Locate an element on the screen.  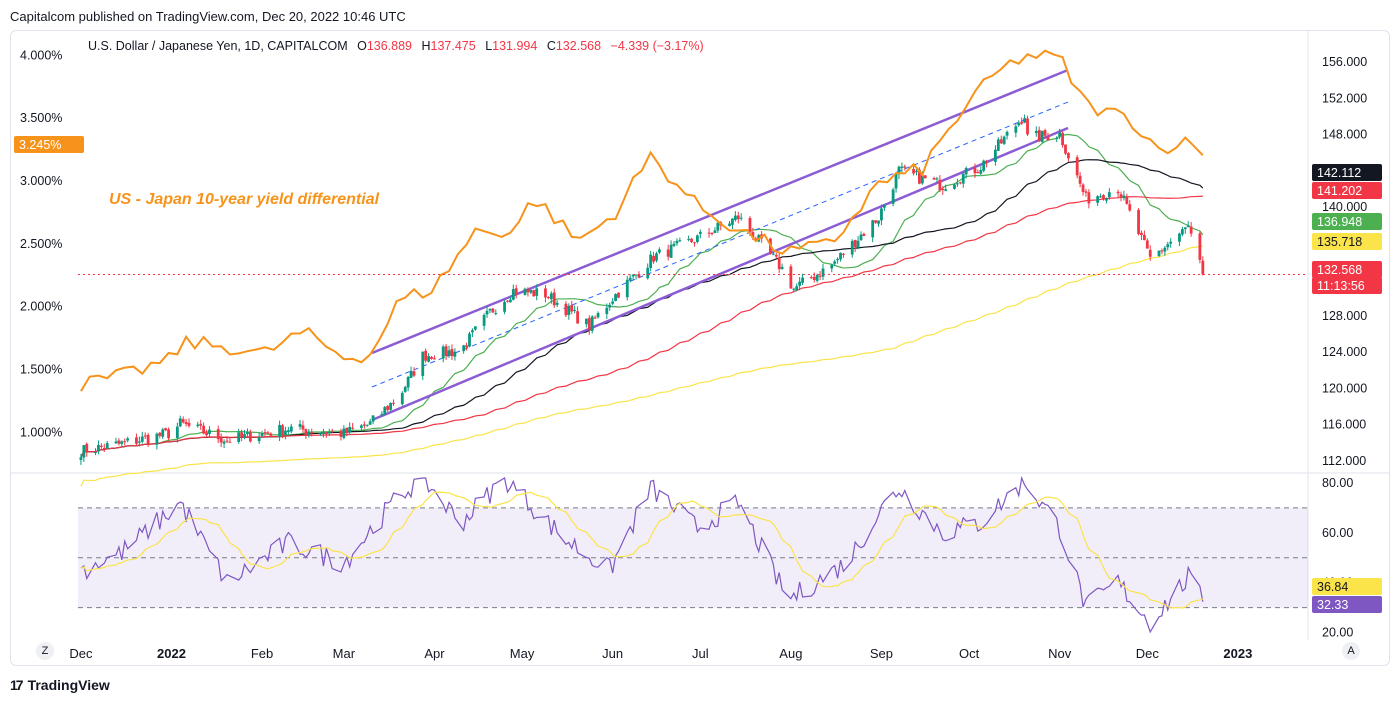
last-price-tag: 132.568 is located at coordinates (1347, 269).